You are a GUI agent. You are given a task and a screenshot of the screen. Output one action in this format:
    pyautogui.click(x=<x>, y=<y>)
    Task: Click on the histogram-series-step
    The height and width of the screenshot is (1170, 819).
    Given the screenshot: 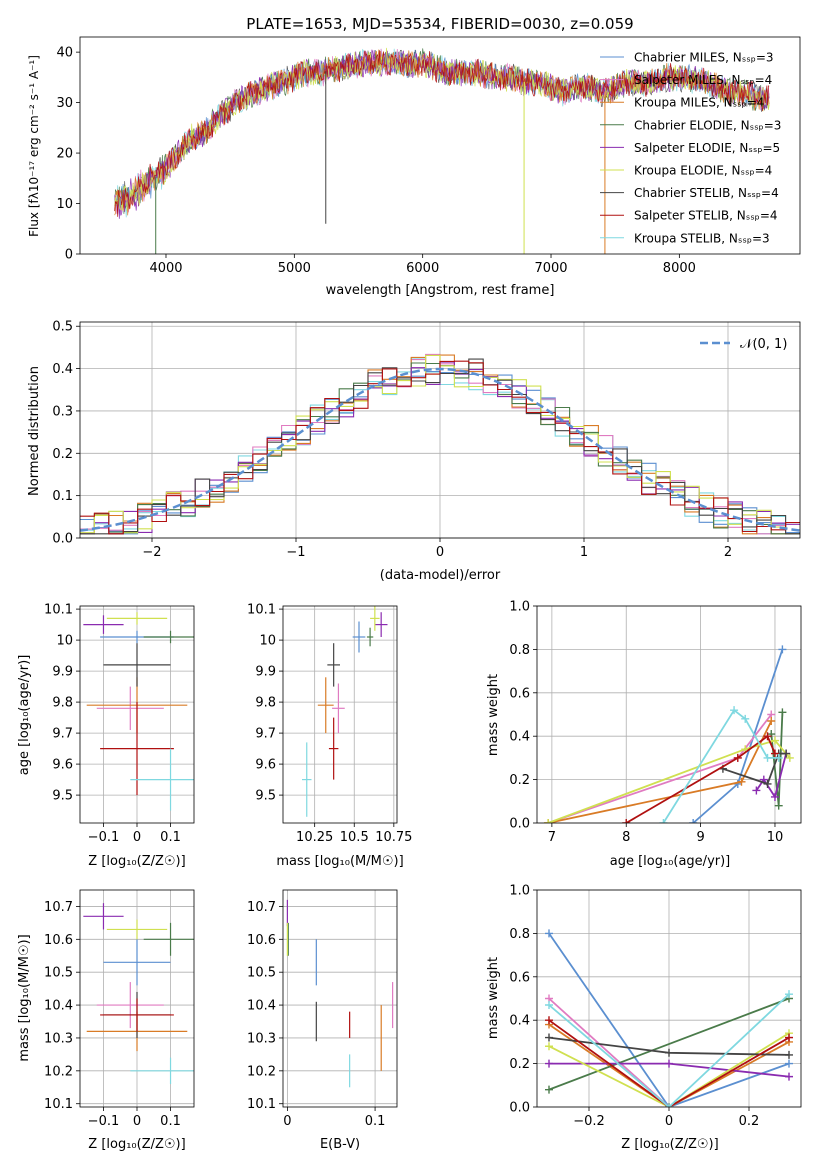 What is the action you would take?
    pyautogui.click(x=440, y=447)
    